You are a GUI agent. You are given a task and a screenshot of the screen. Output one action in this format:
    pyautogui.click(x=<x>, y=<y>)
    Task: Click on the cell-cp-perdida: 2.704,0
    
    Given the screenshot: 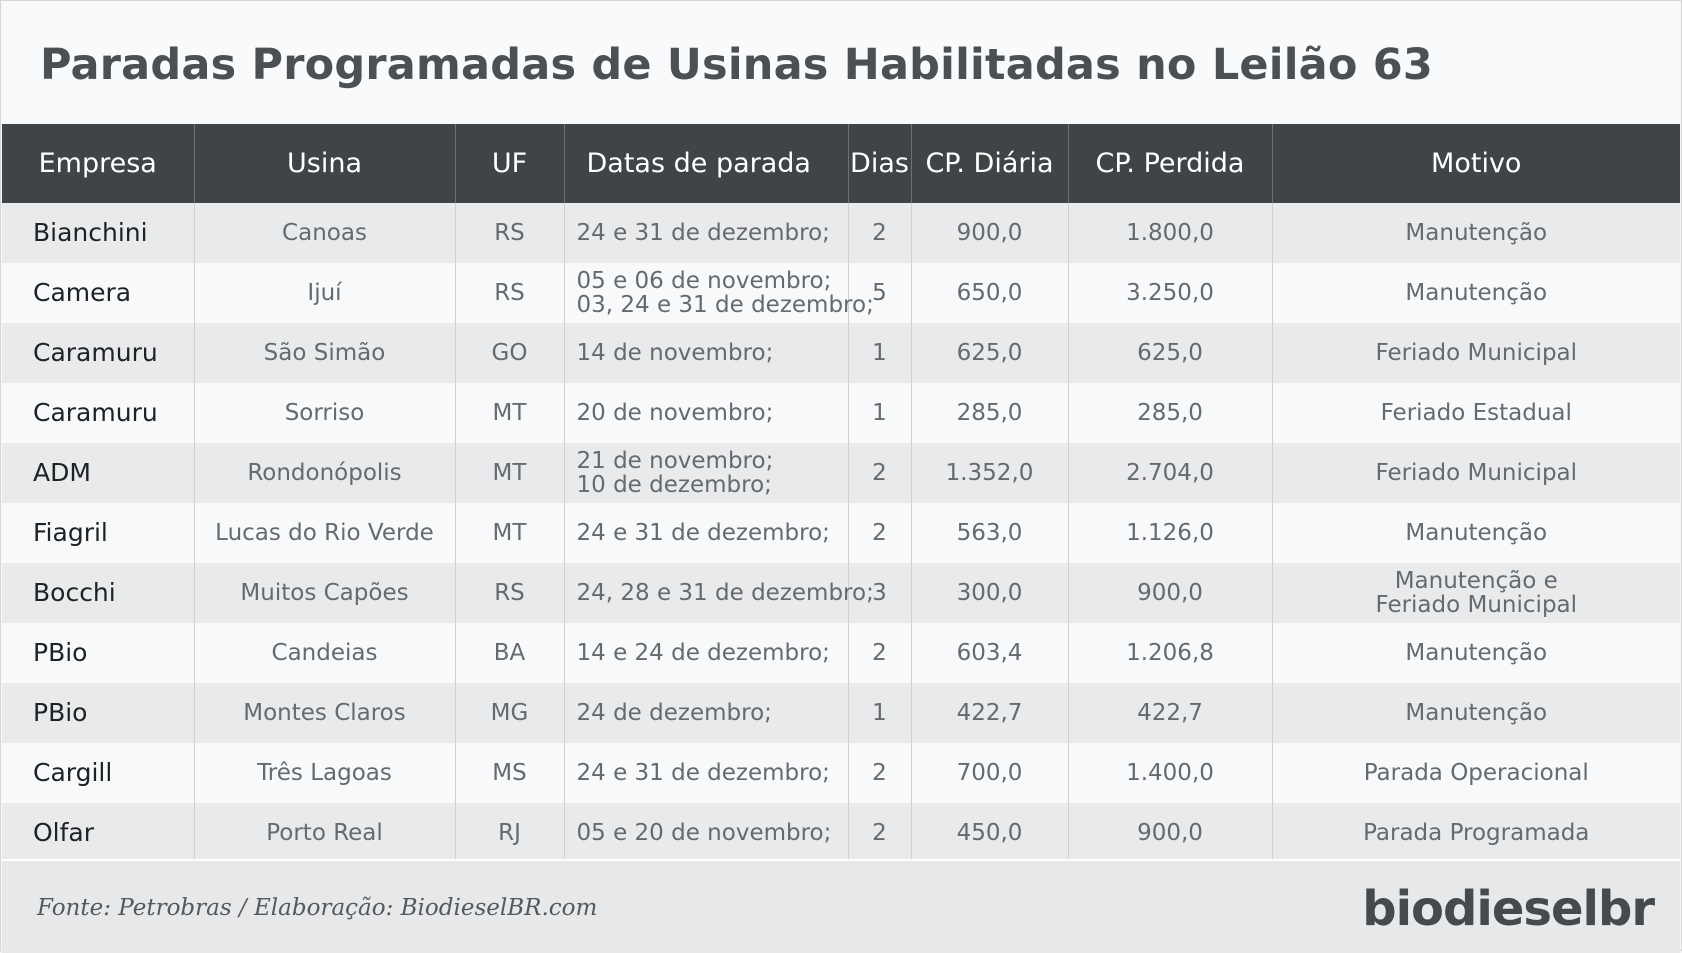 What is the action you would take?
    pyautogui.click(x=1169, y=473)
    